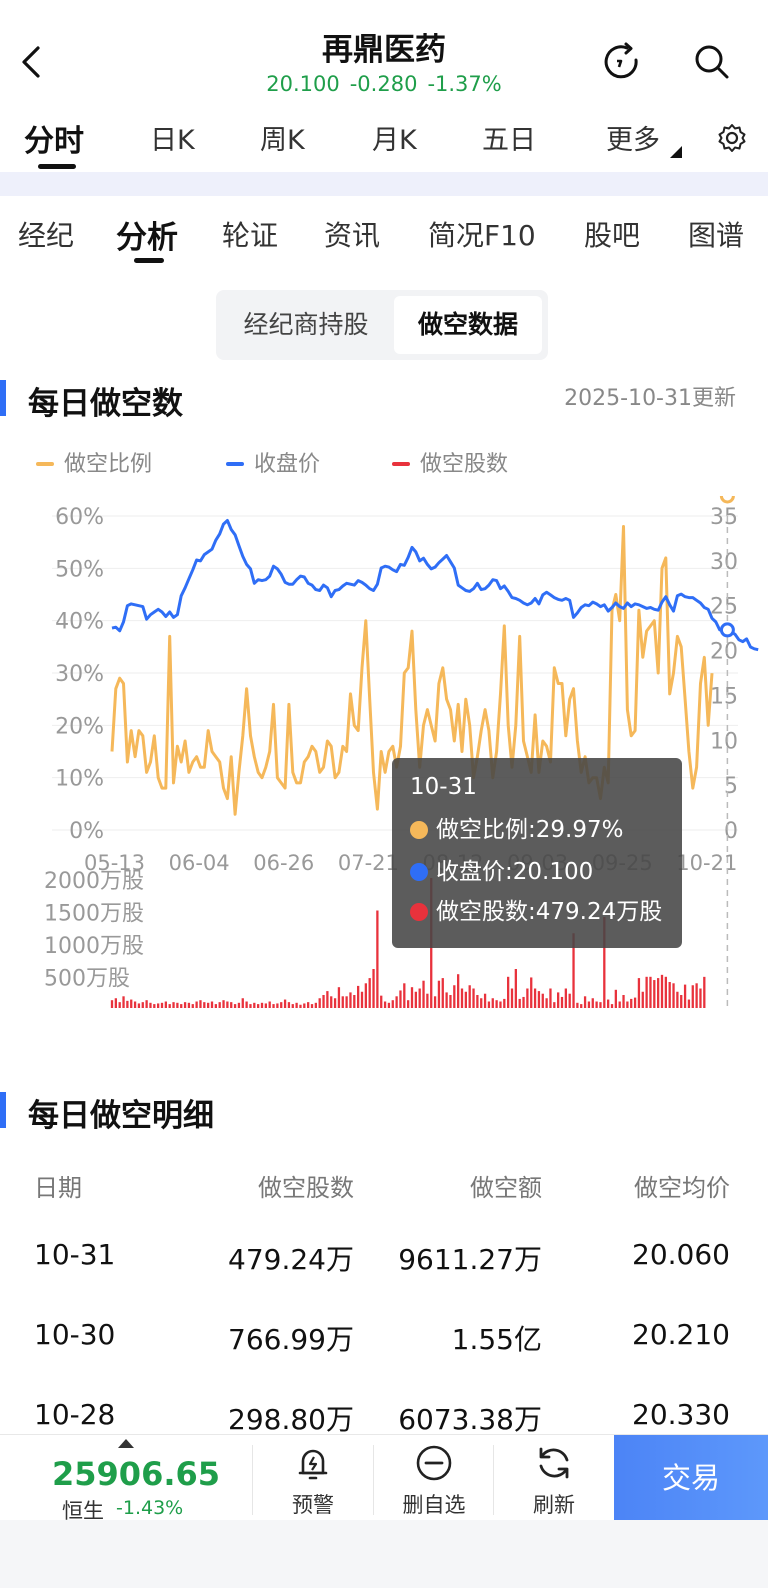 Image resolution: width=768 pixels, height=1588 pixels. Describe the element at coordinates (676, 152) in the screenshot. I see `more-dropdown-icon` at that location.